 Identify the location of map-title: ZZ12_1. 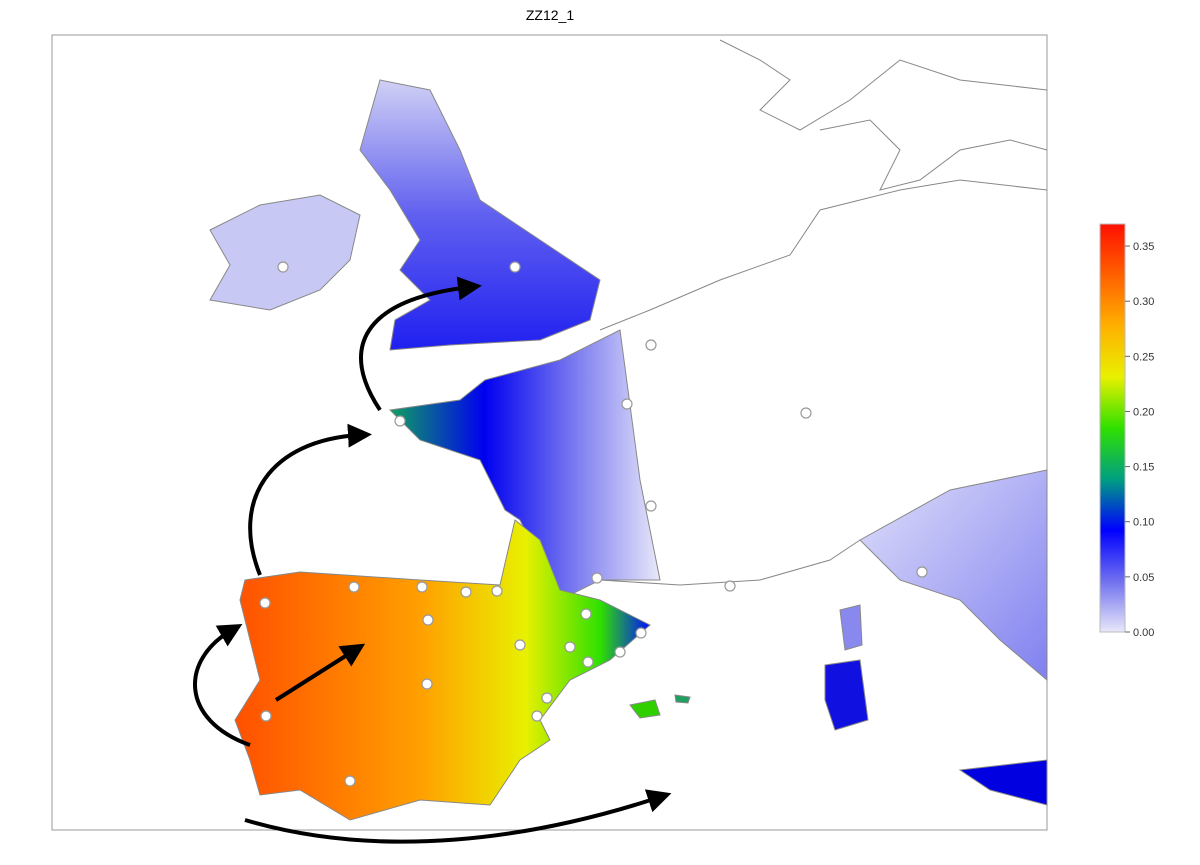
(550, 15).